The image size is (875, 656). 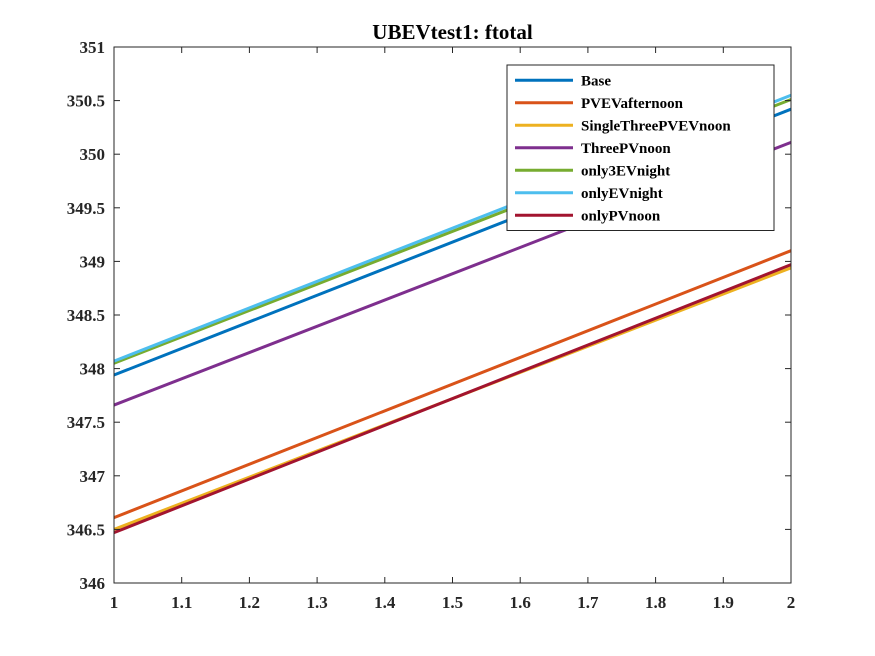 I want to click on y-tick-label: 348.5, so click(x=86, y=315).